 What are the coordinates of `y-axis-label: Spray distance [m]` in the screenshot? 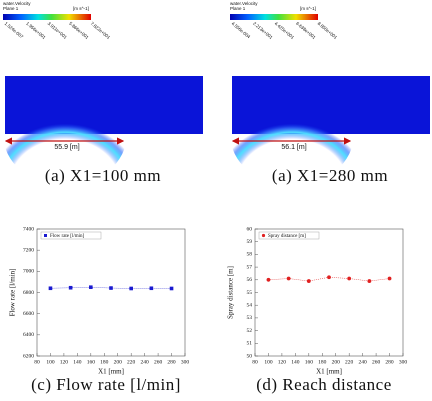 It's located at (231, 292).